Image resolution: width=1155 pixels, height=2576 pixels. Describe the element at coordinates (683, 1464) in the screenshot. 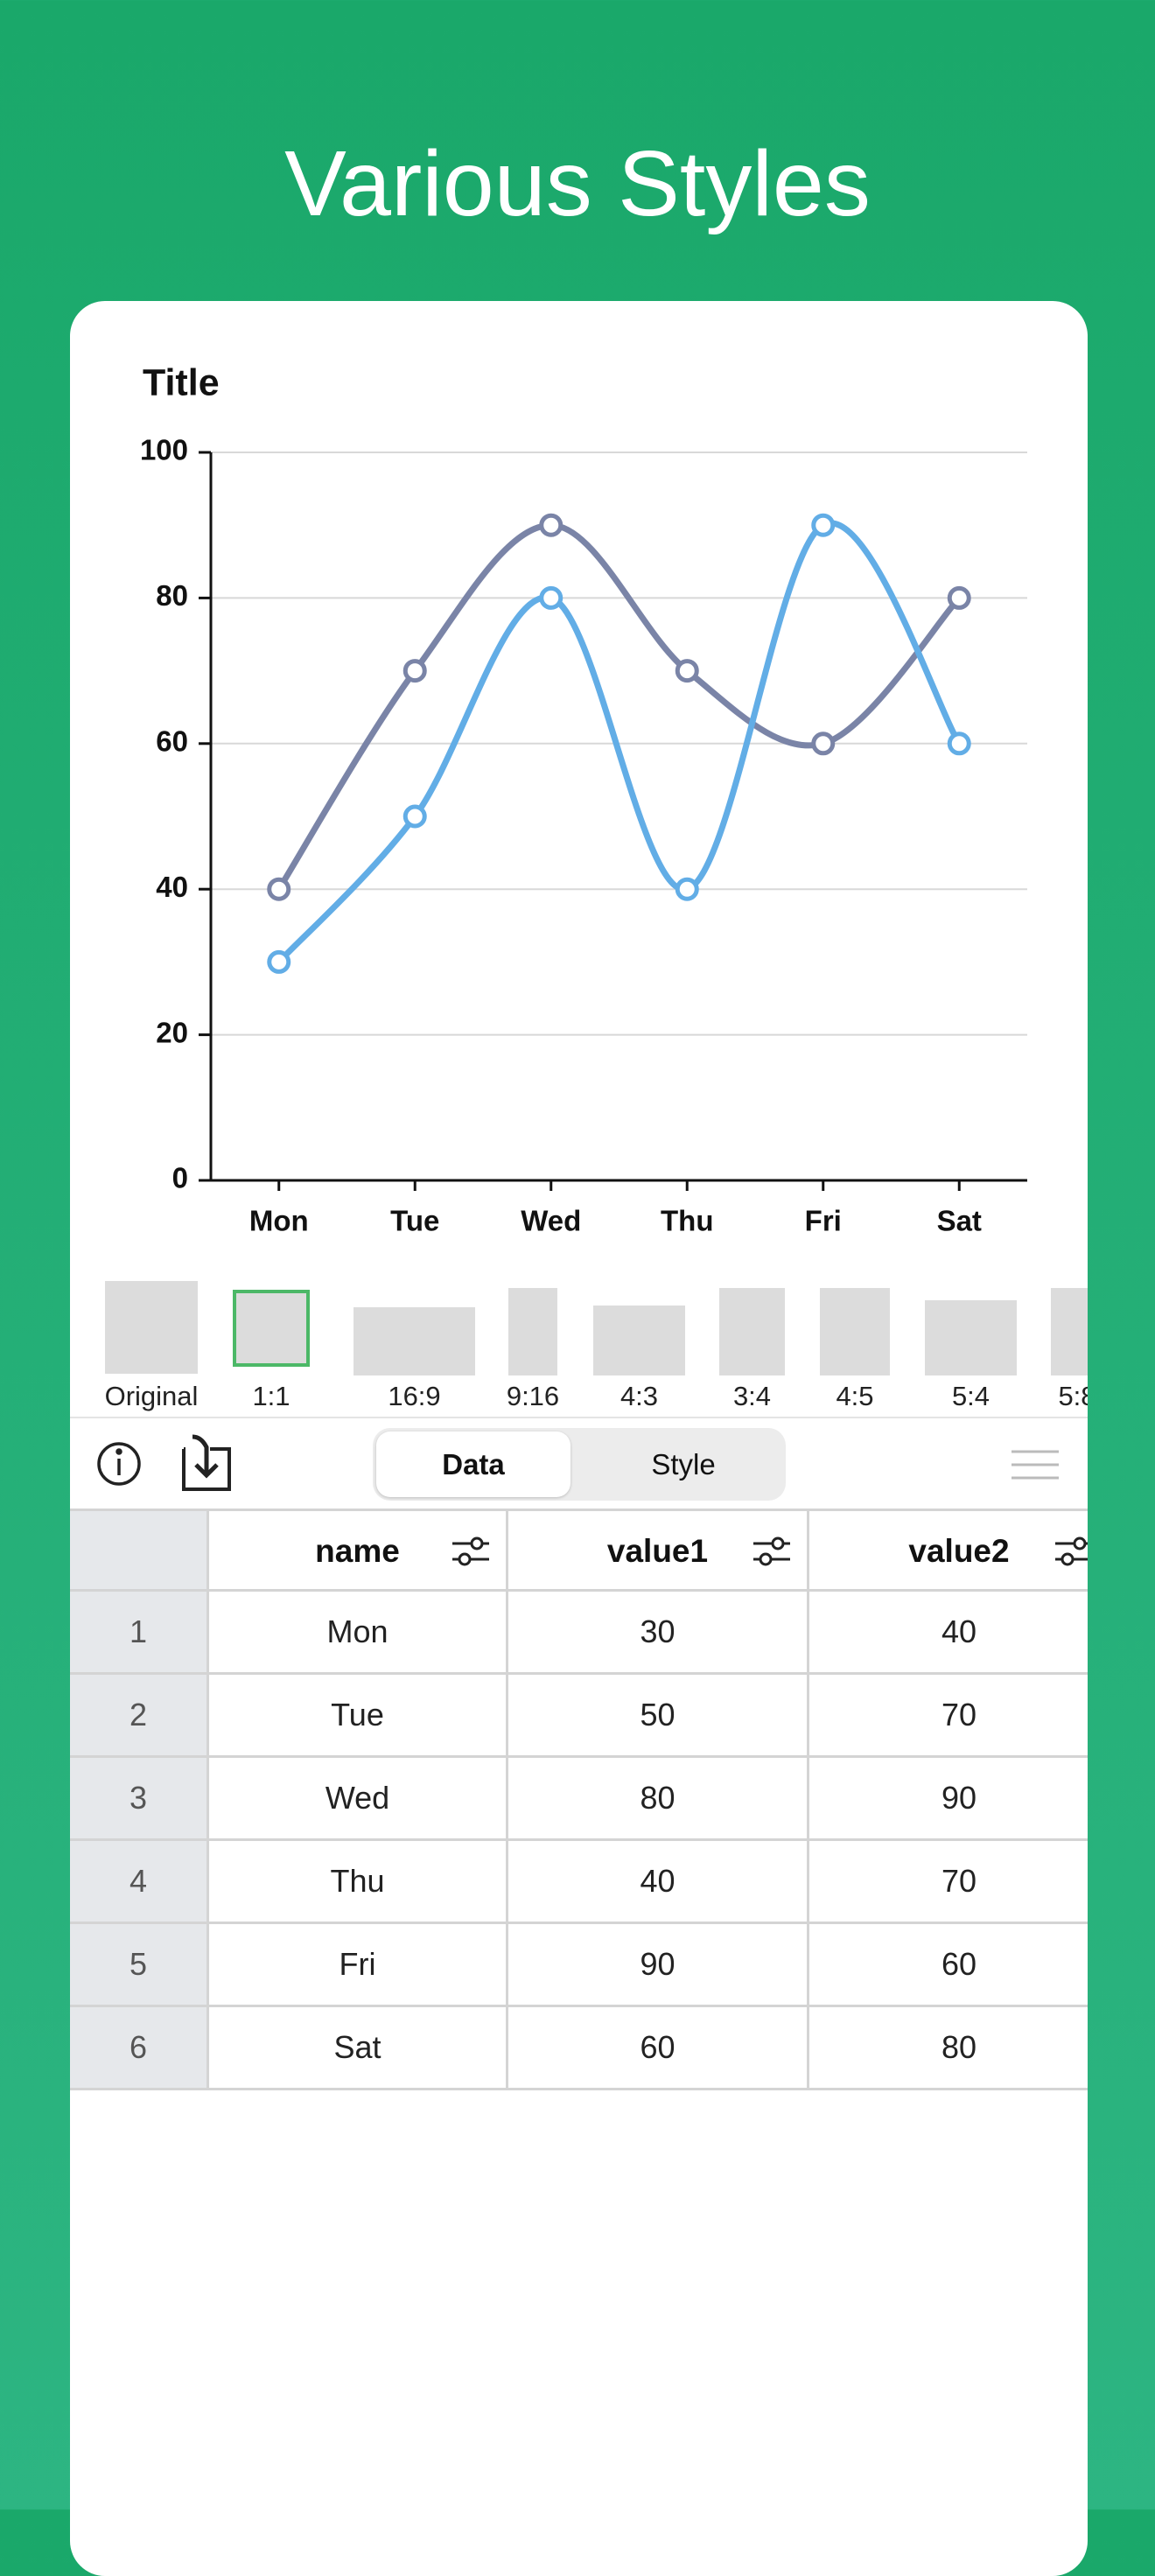

I see `tab: Style` at that location.